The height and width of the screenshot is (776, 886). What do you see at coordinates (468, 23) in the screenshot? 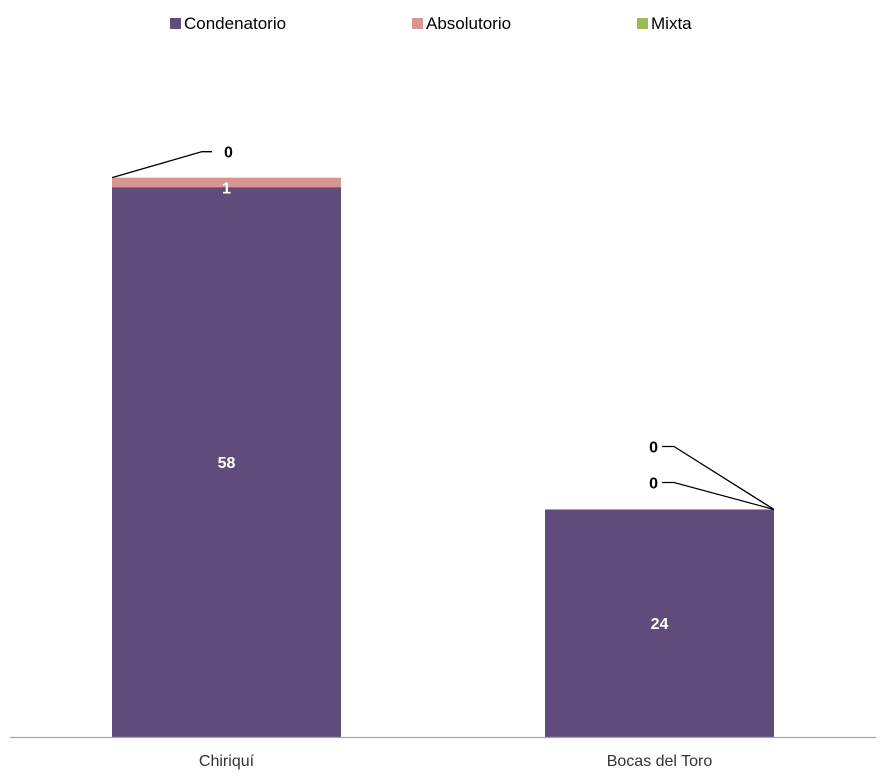
I see `legend-label-absolutorio: Absolutorio` at bounding box center [468, 23].